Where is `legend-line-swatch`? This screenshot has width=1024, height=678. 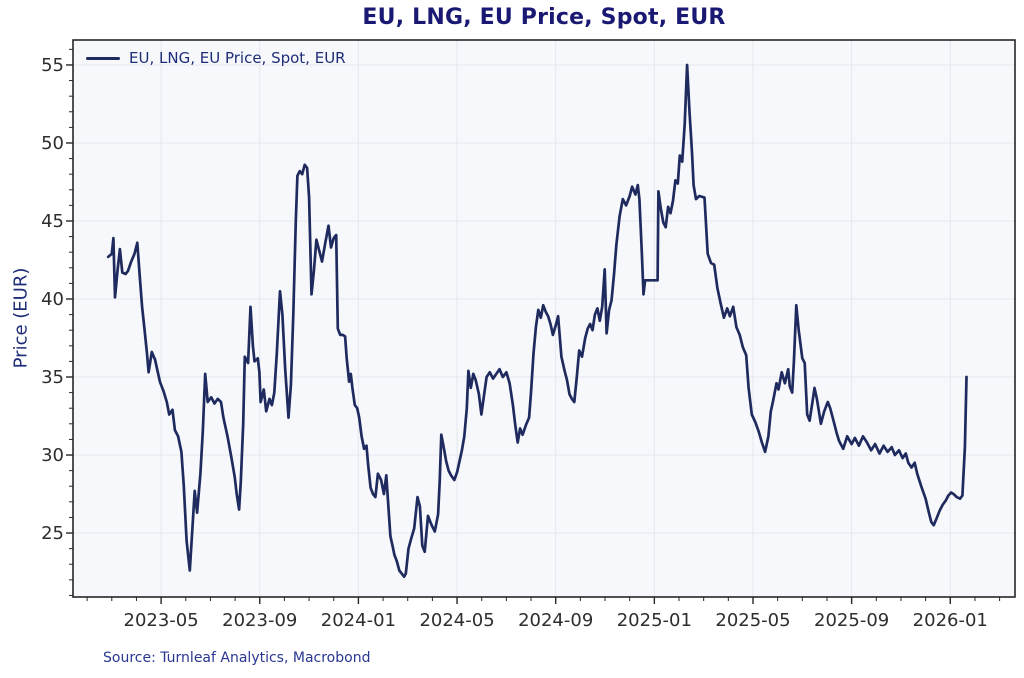 legend-line-swatch is located at coordinates (103, 58).